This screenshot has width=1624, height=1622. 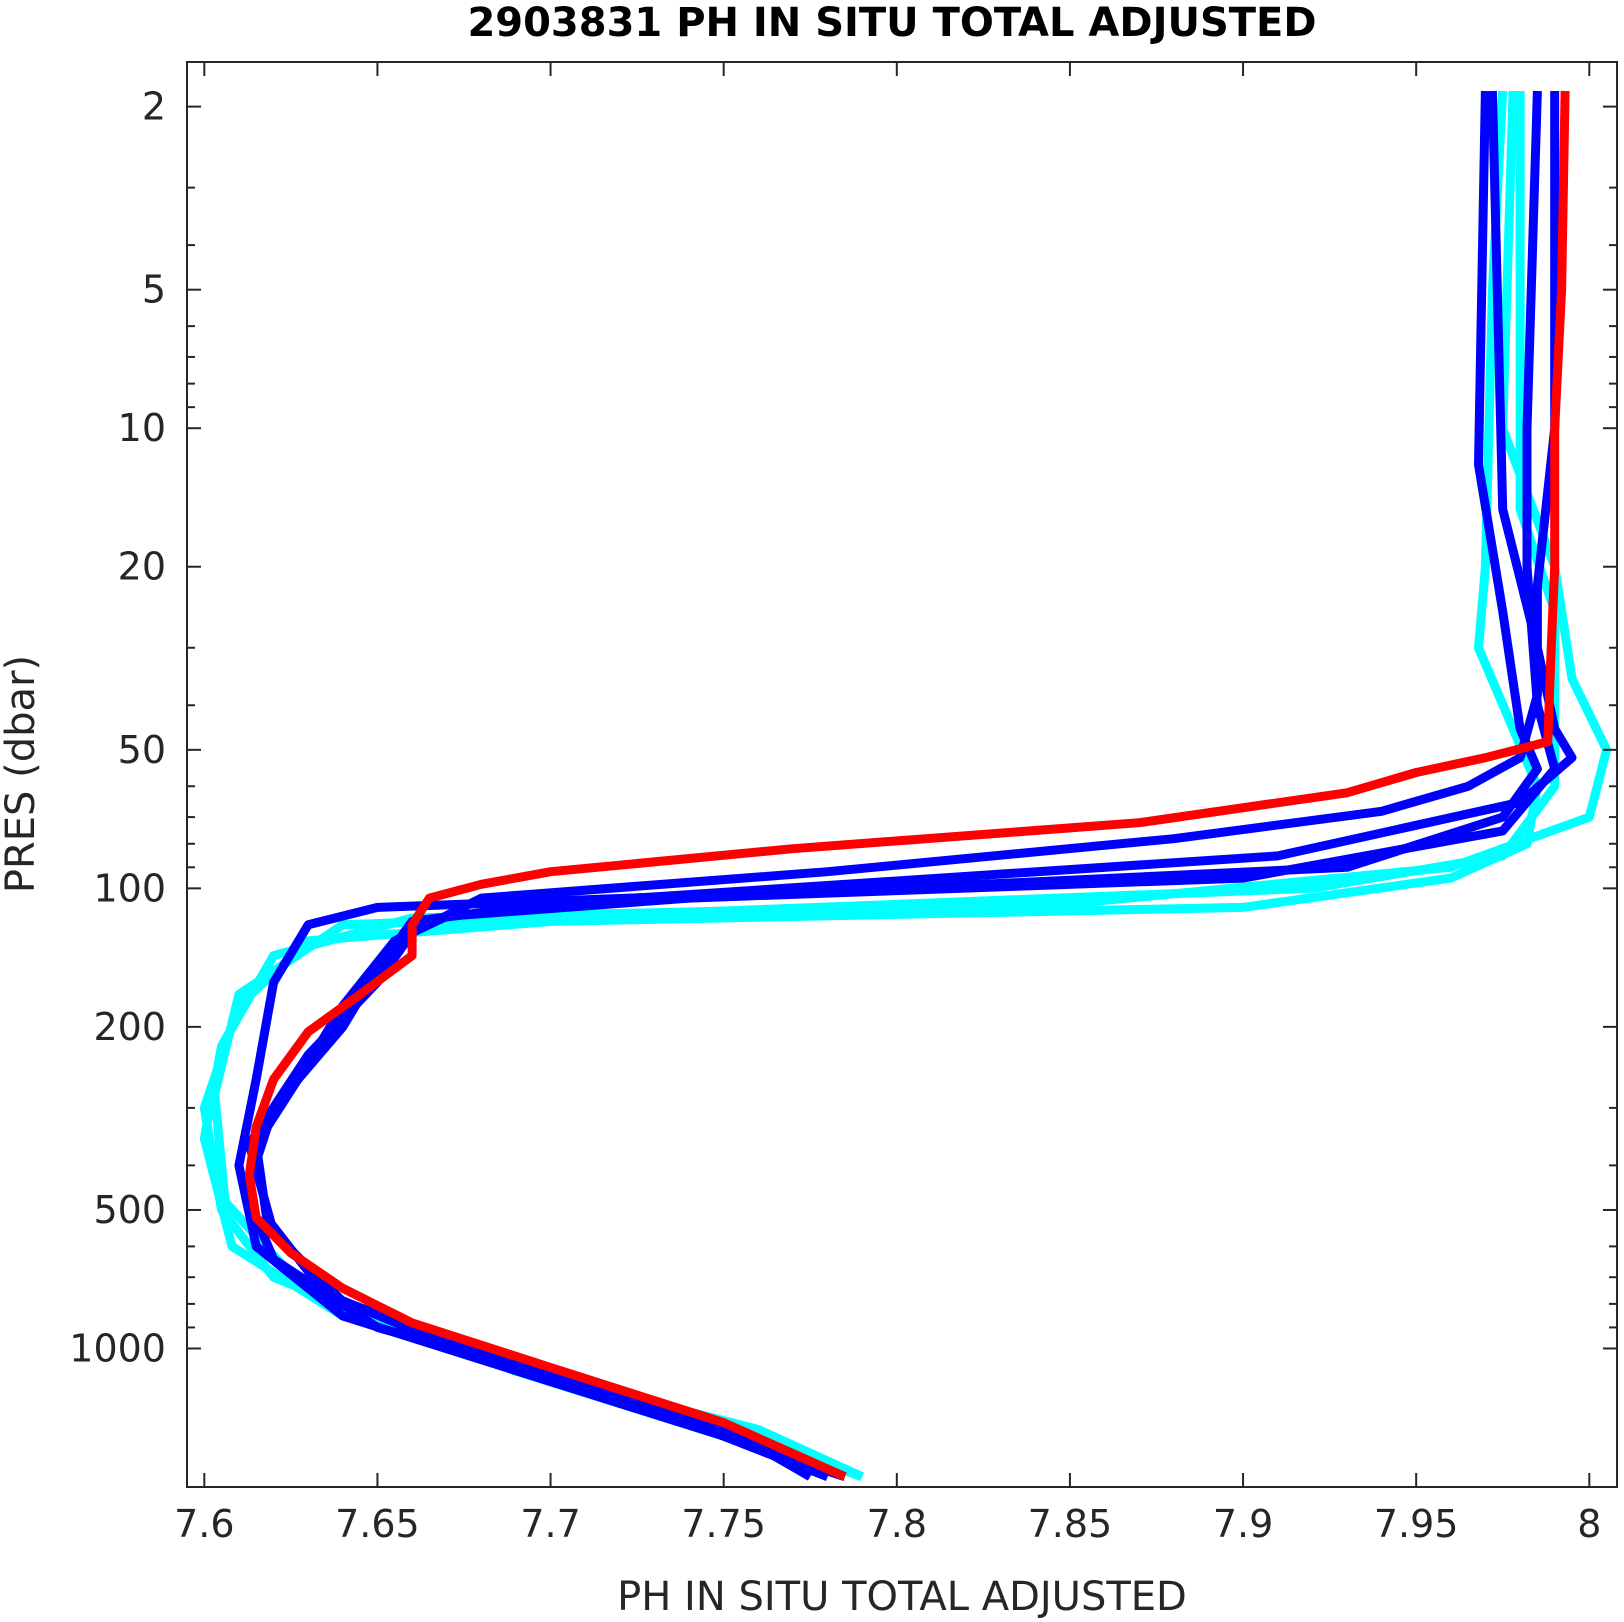 What do you see at coordinates (22, 774) in the screenshot?
I see `y-axis-label: PRES (dbar)` at bounding box center [22, 774].